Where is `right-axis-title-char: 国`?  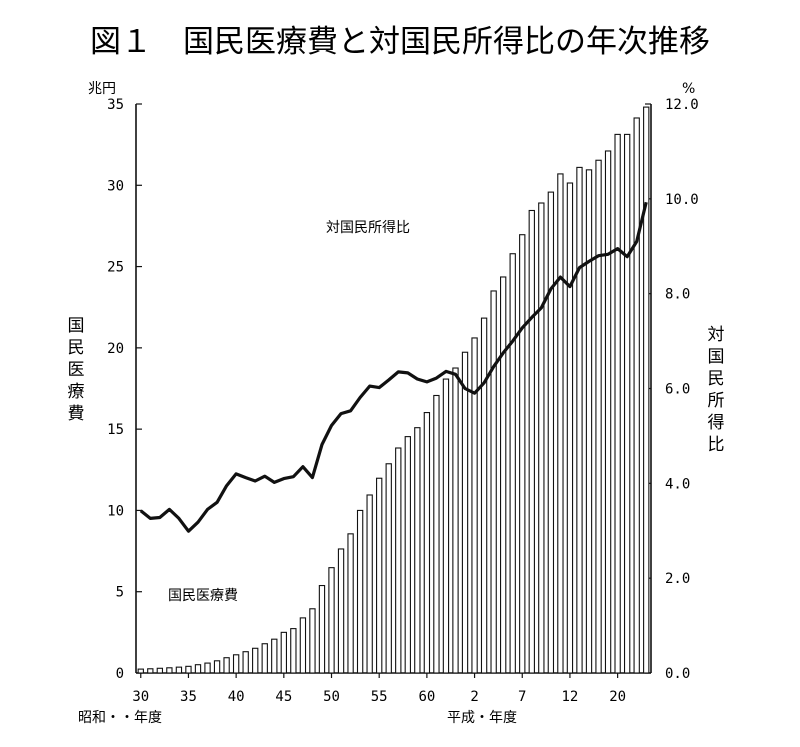
right-axis-title-char: 国 is located at coordinates (716, 357).